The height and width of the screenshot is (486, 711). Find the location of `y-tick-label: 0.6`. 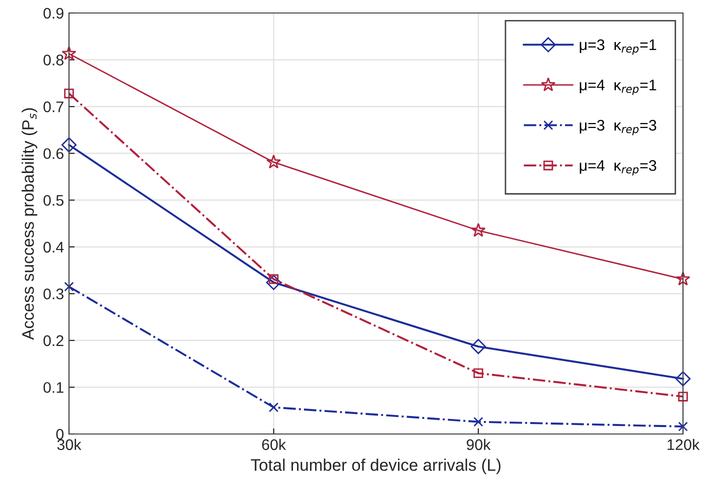

y-tick-label: 0.6 is located at coordinates (54, 154).